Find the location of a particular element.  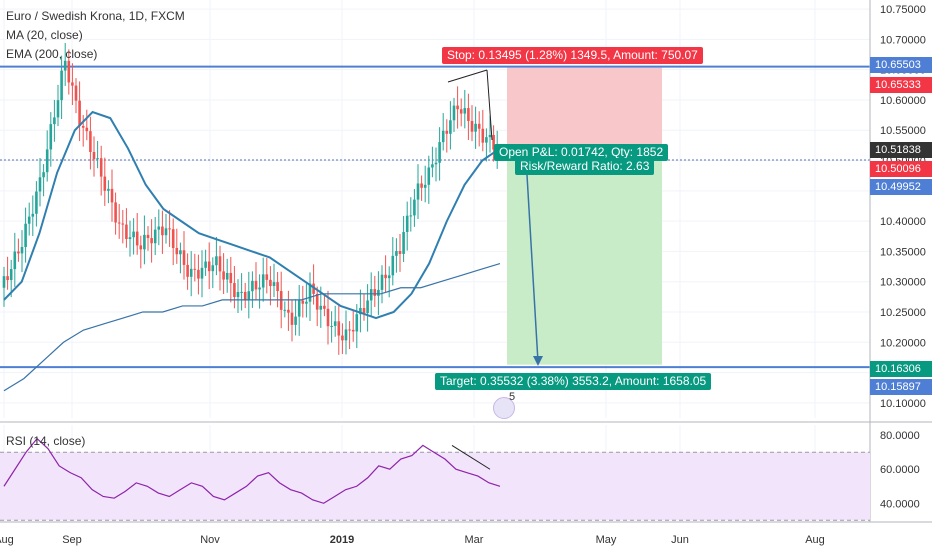

lower-line-price-tag: 10.15897 is located at coordinates (901, 387).